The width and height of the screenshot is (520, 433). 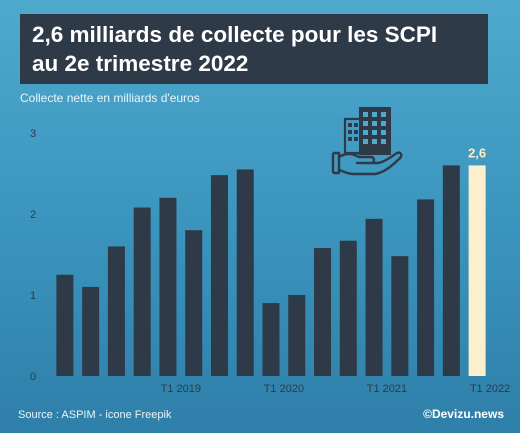 I want to click on y-tick-label: 3, so click(x=33, y=134).